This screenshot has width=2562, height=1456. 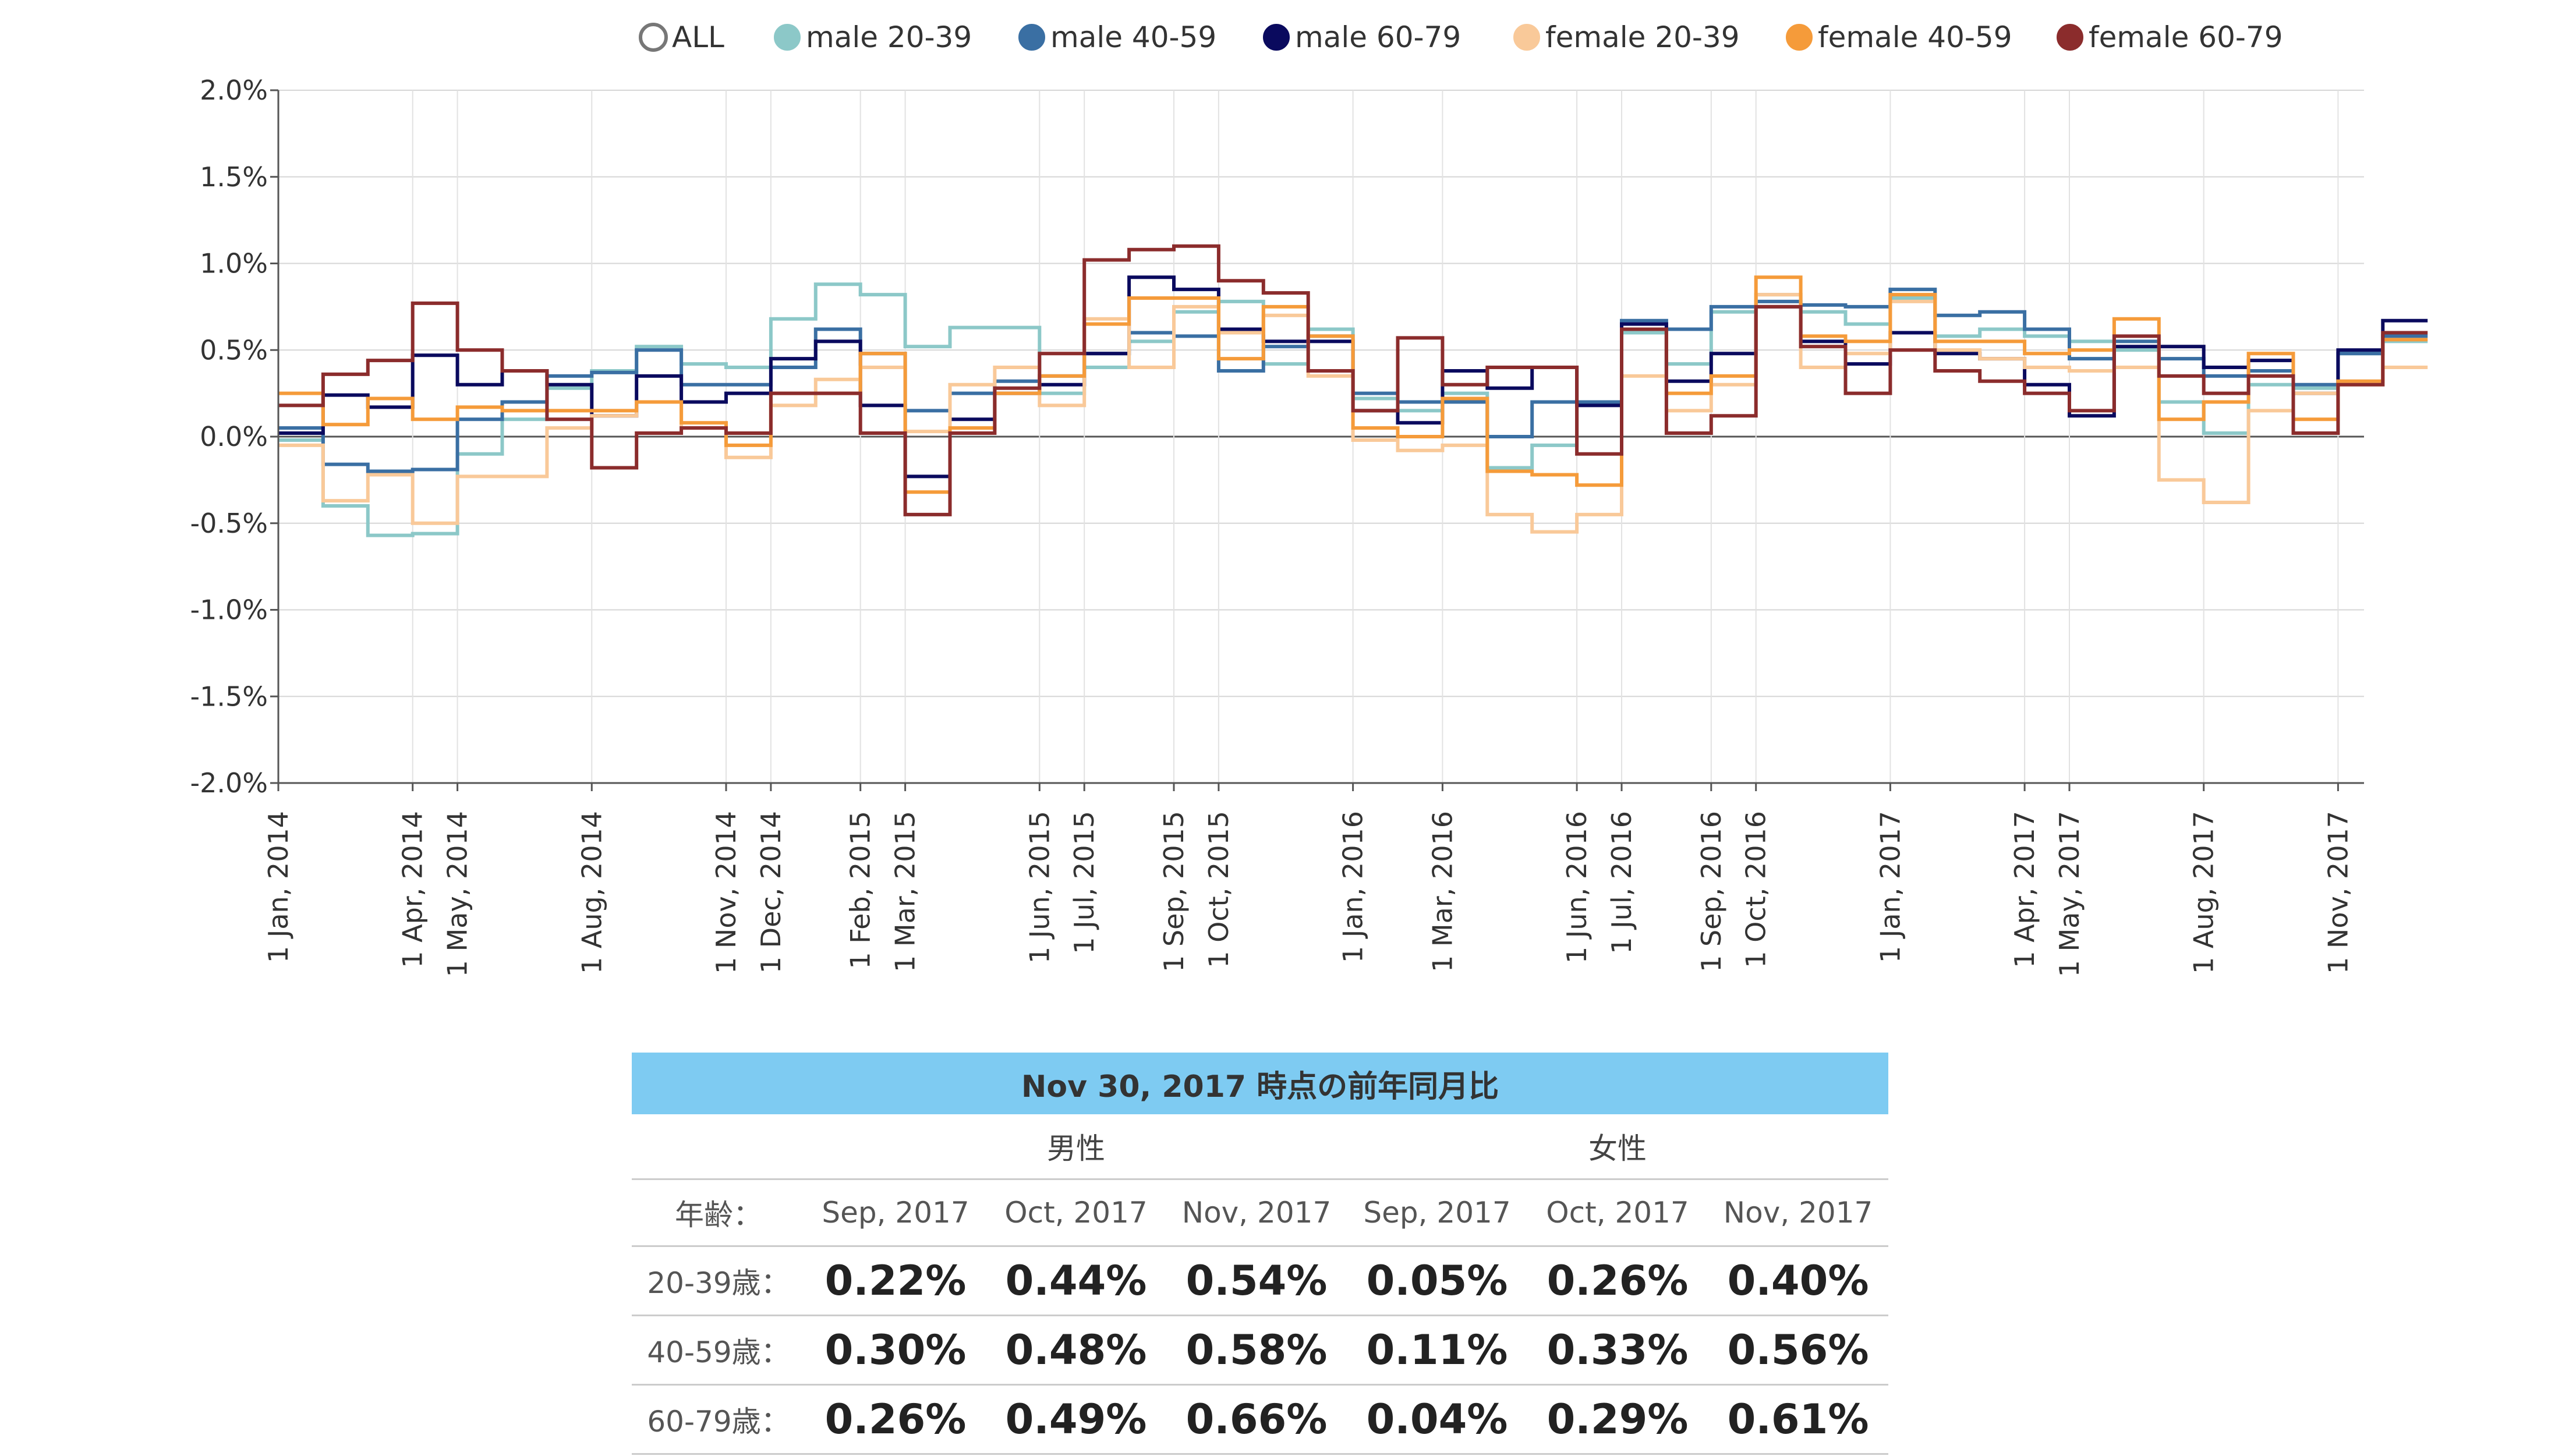 I want to click on legend-label: male 20-39, so click(x=889, y=37).